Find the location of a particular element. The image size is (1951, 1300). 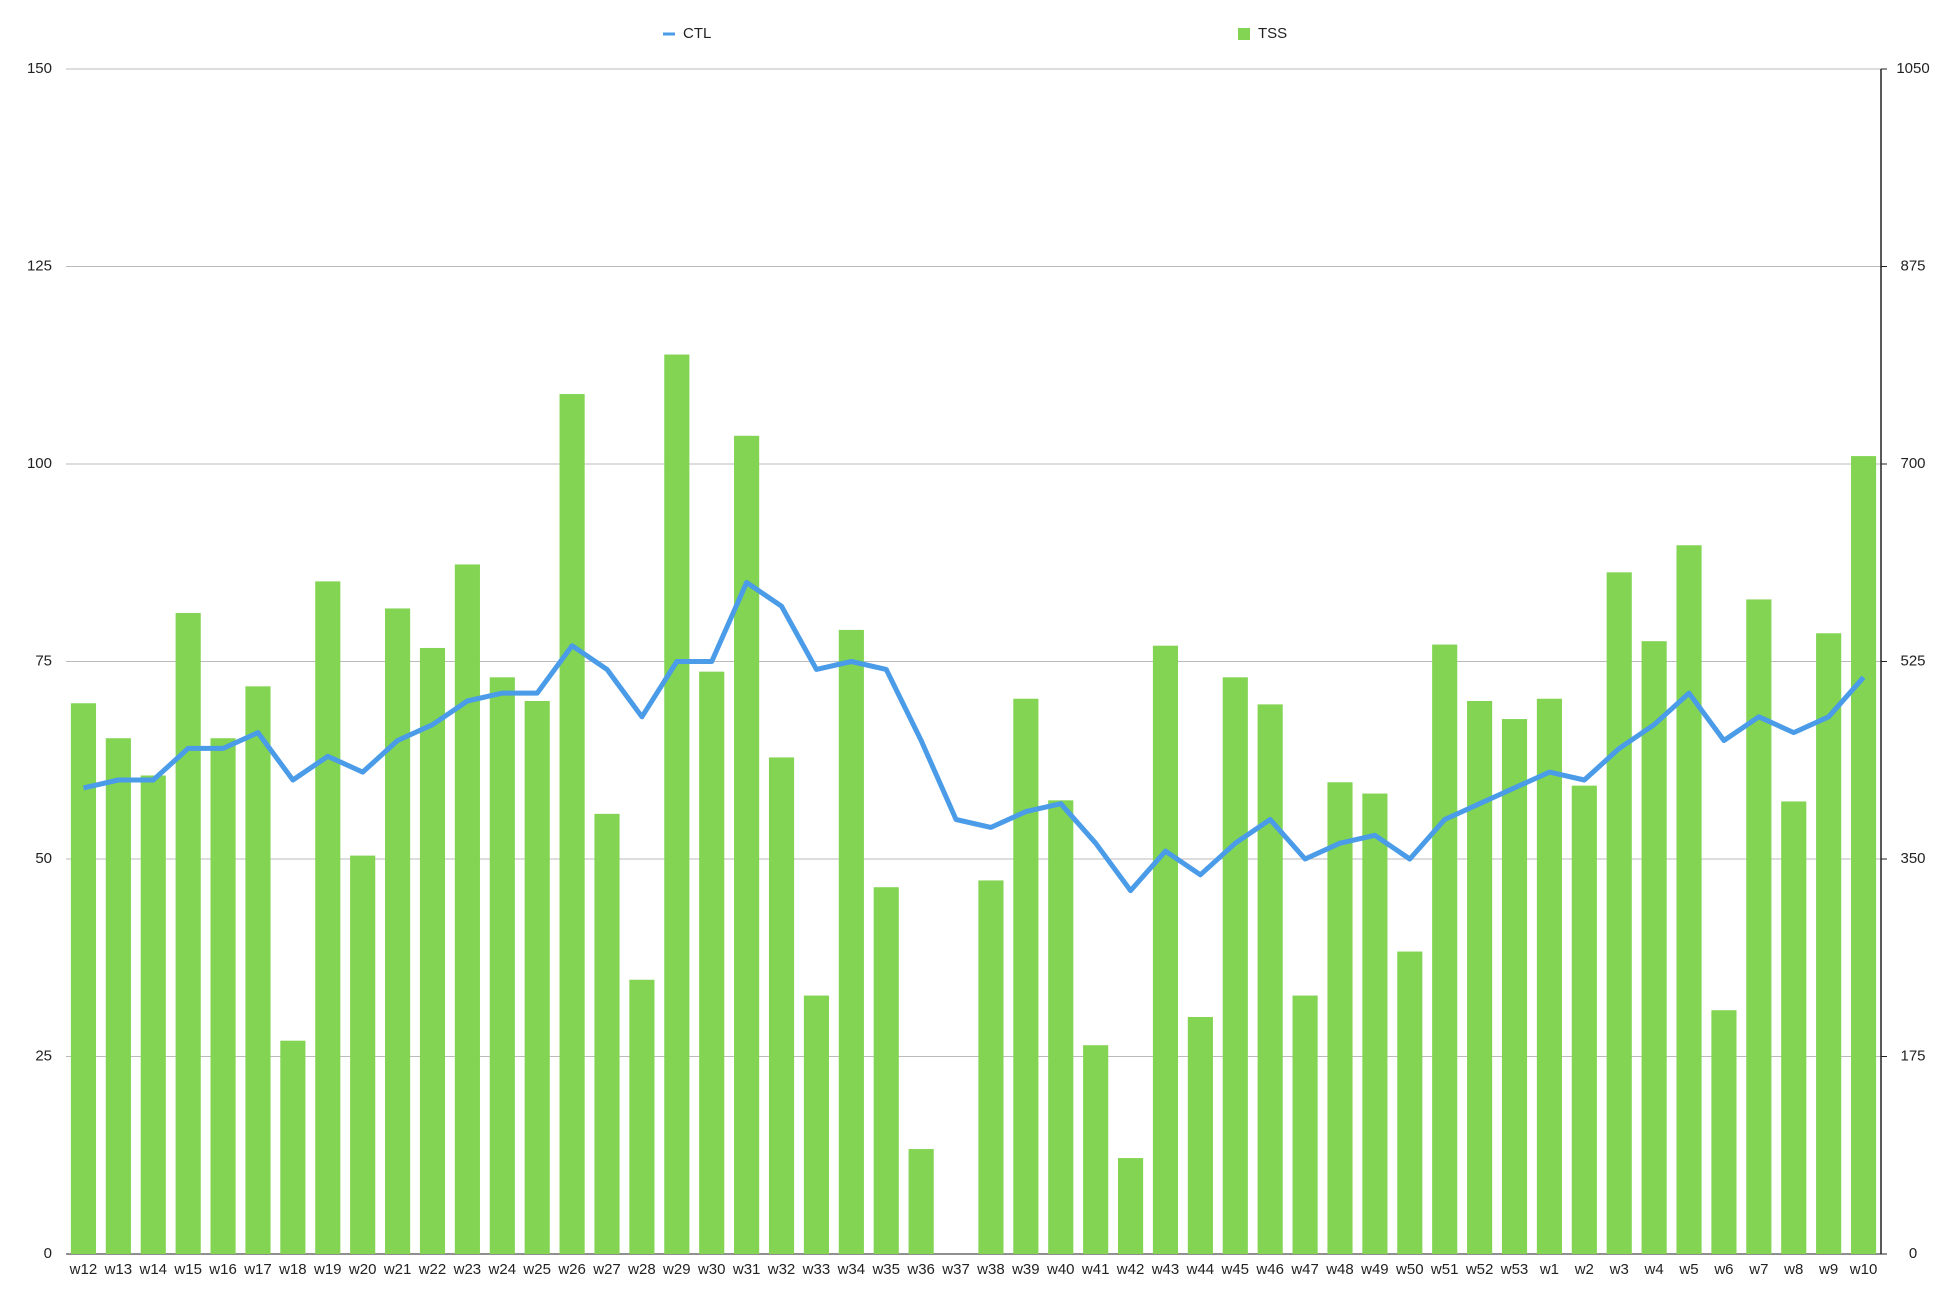

x-tick-label: w34 is located at coordinates (851, 1269).